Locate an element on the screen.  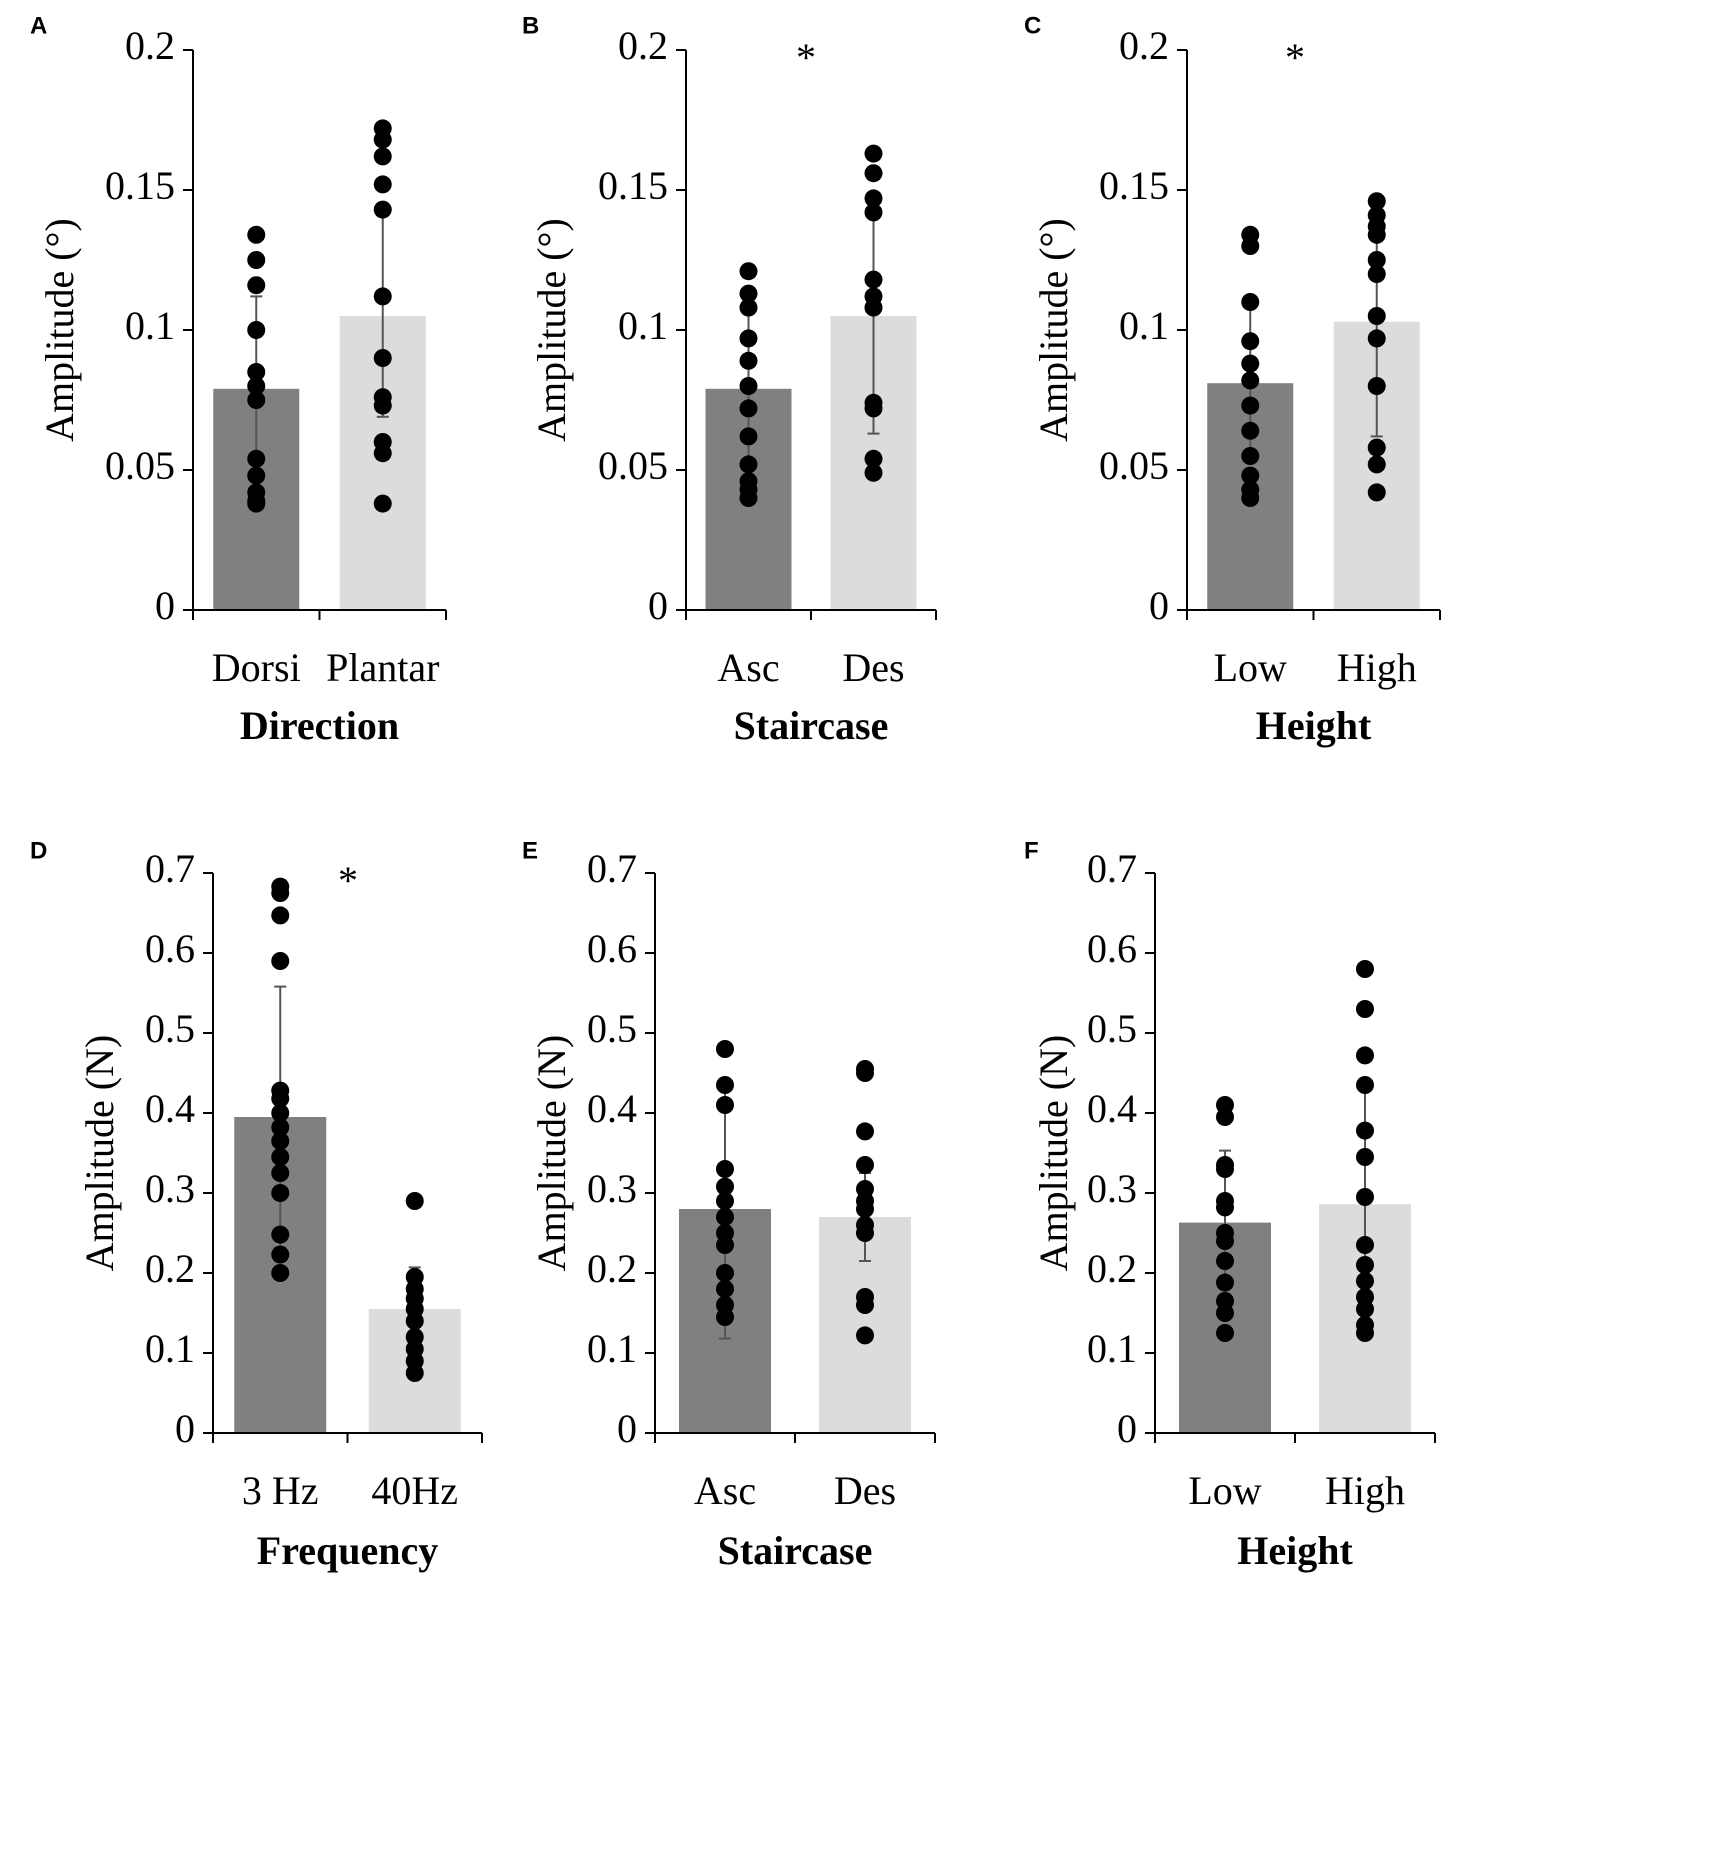
y-tick-label: 0.2 is located at coordinates (643, 45).